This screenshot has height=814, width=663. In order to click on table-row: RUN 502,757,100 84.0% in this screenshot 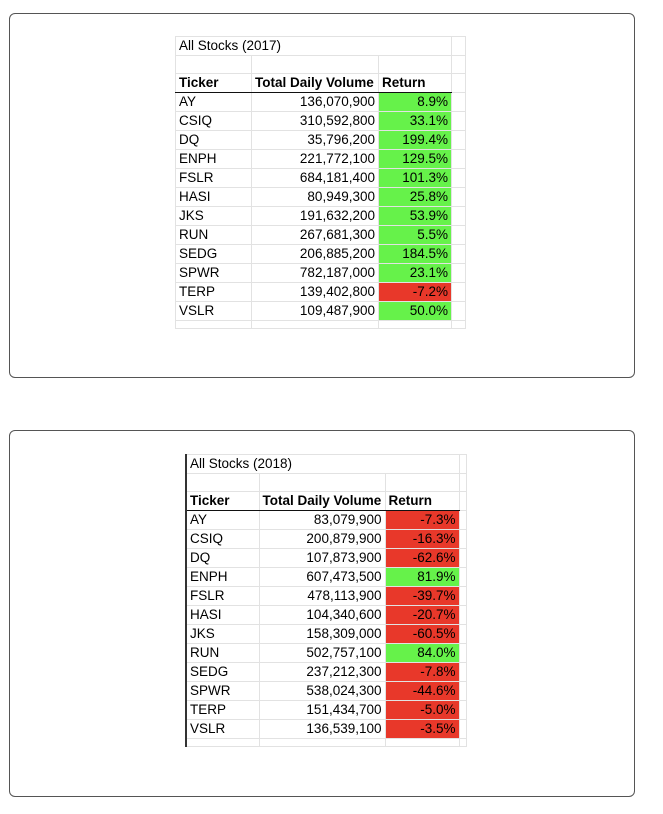, I will do `click(326, 653)`.